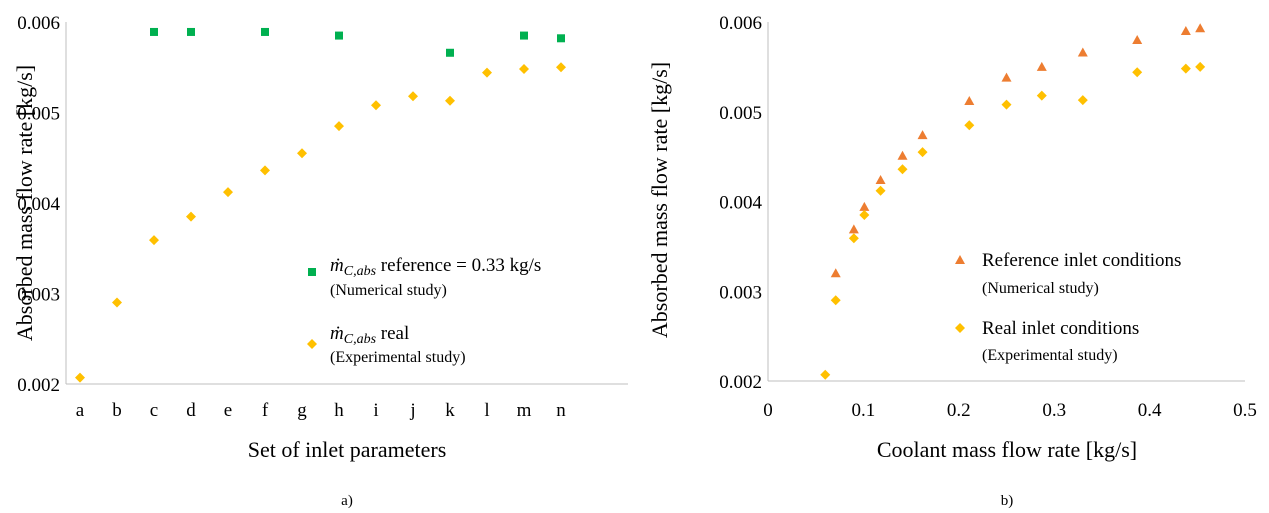  I want to click on chart-a-legend-reference-note: (Numerical study), so click(388, 290).